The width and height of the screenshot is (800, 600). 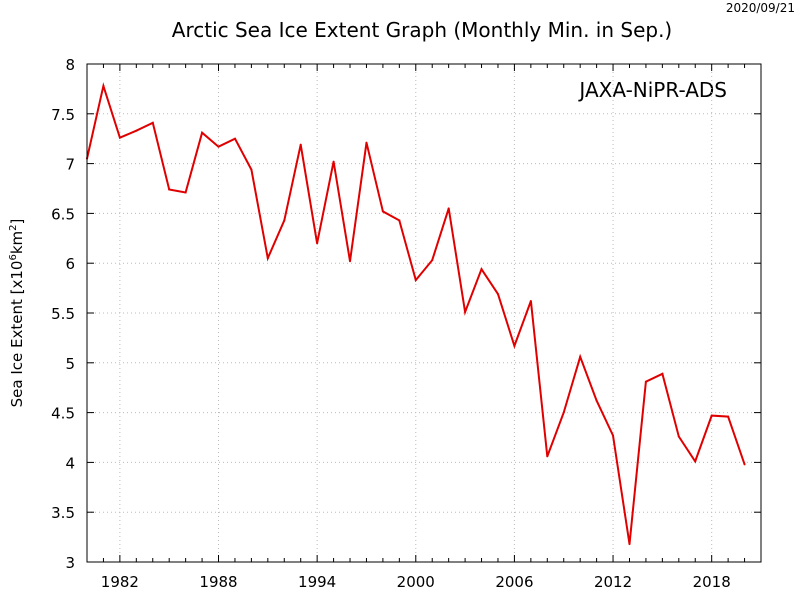 I want to click on x-tick-label: 2000, so click(x=416, y=582).